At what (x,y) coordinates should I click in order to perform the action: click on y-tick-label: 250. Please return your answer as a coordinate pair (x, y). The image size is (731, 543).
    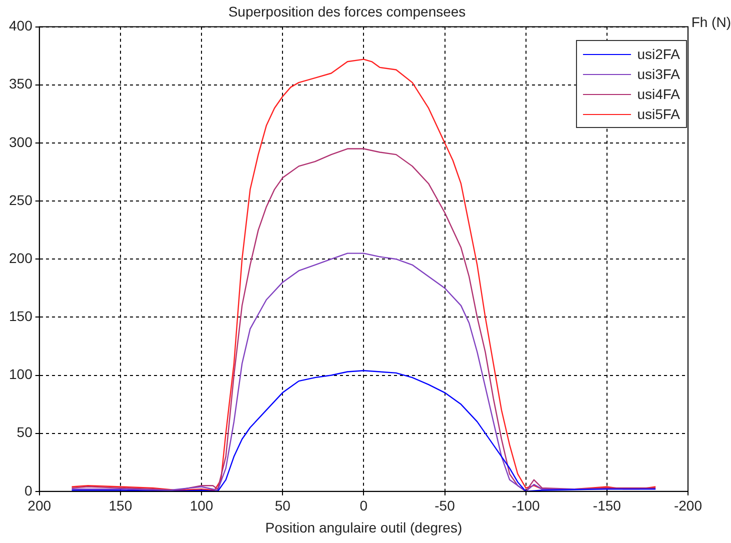
    Looking at the image, I should click on (21, 200).